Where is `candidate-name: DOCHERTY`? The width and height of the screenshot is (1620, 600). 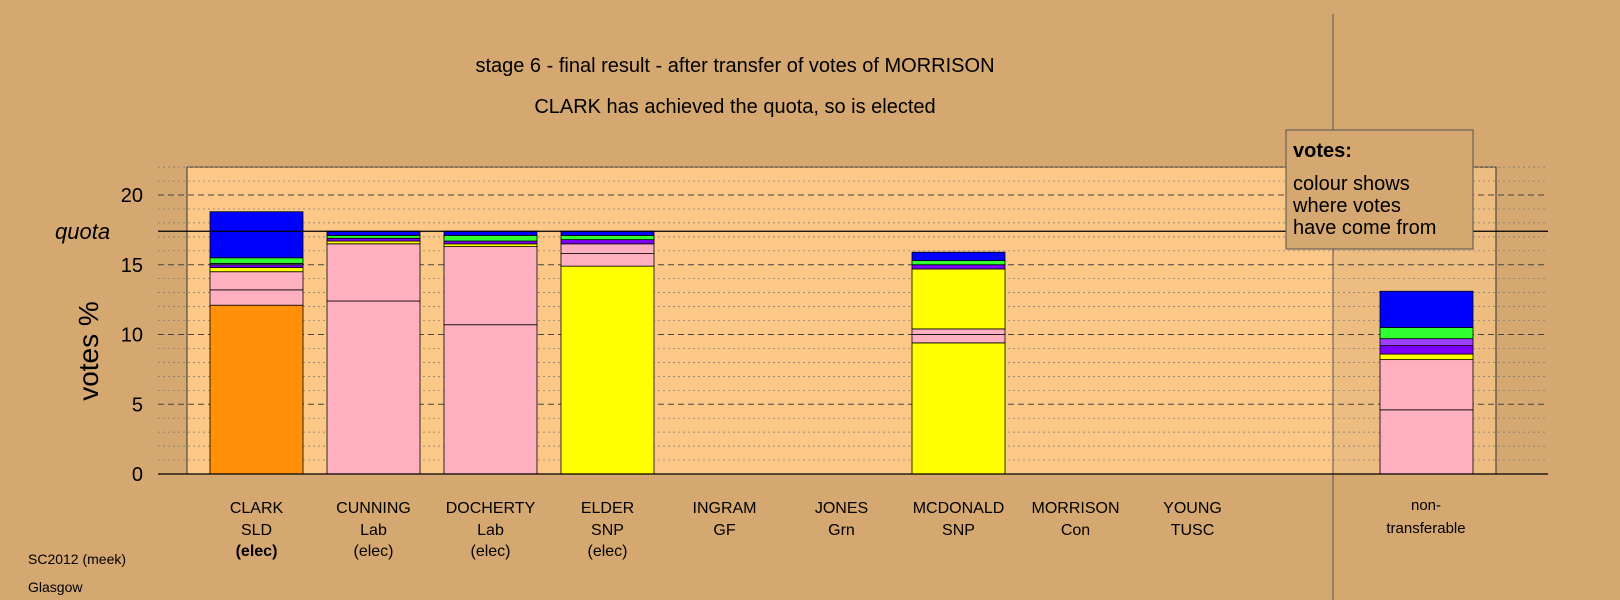
candidate-name: DOCHERTY is located at coordinates (491, 508).